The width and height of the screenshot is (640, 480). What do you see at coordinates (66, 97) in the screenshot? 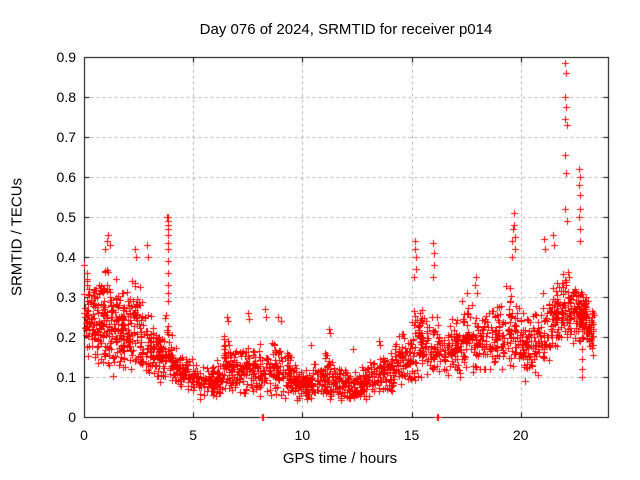
I see `y-tick-label: 0.8` at bounding box center [66, 97].